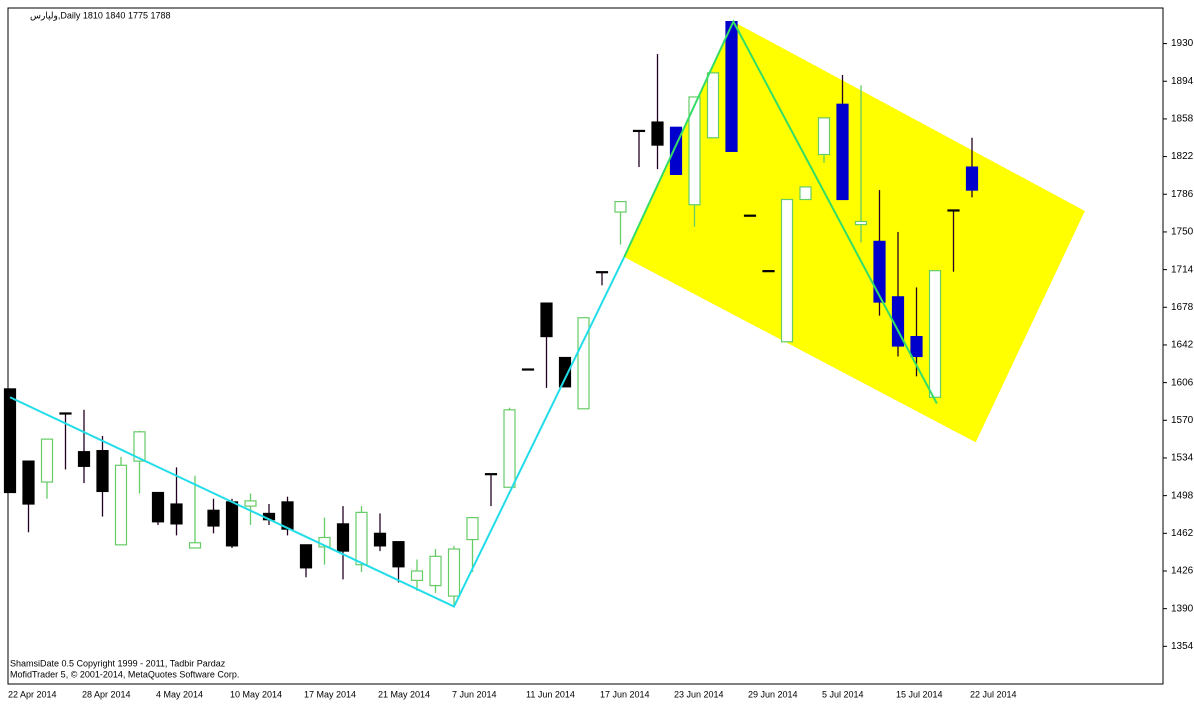 The height and width of the screenshot is (704, 1194). Describe the element at coordinates (1182, 646) in the screenshot. I see `y-tick-label: 1354` at that location.